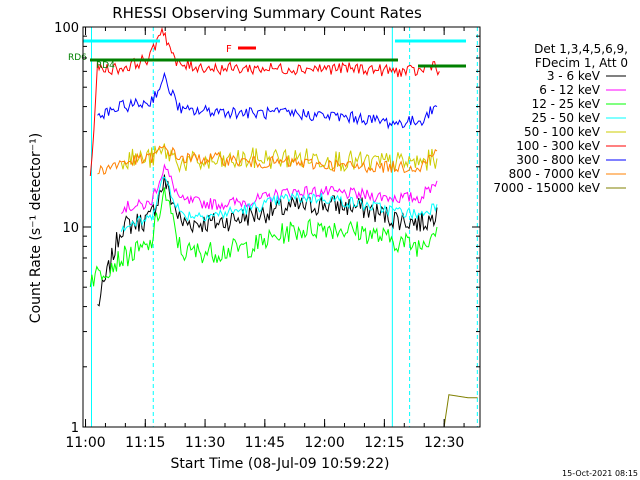 This screenshot has width=640, height=480. What do you see at coordinates (566, 118) in the screenshot?
I see `legend-entry-label: 25 - 50 keV` at bounding box center [566, 118].